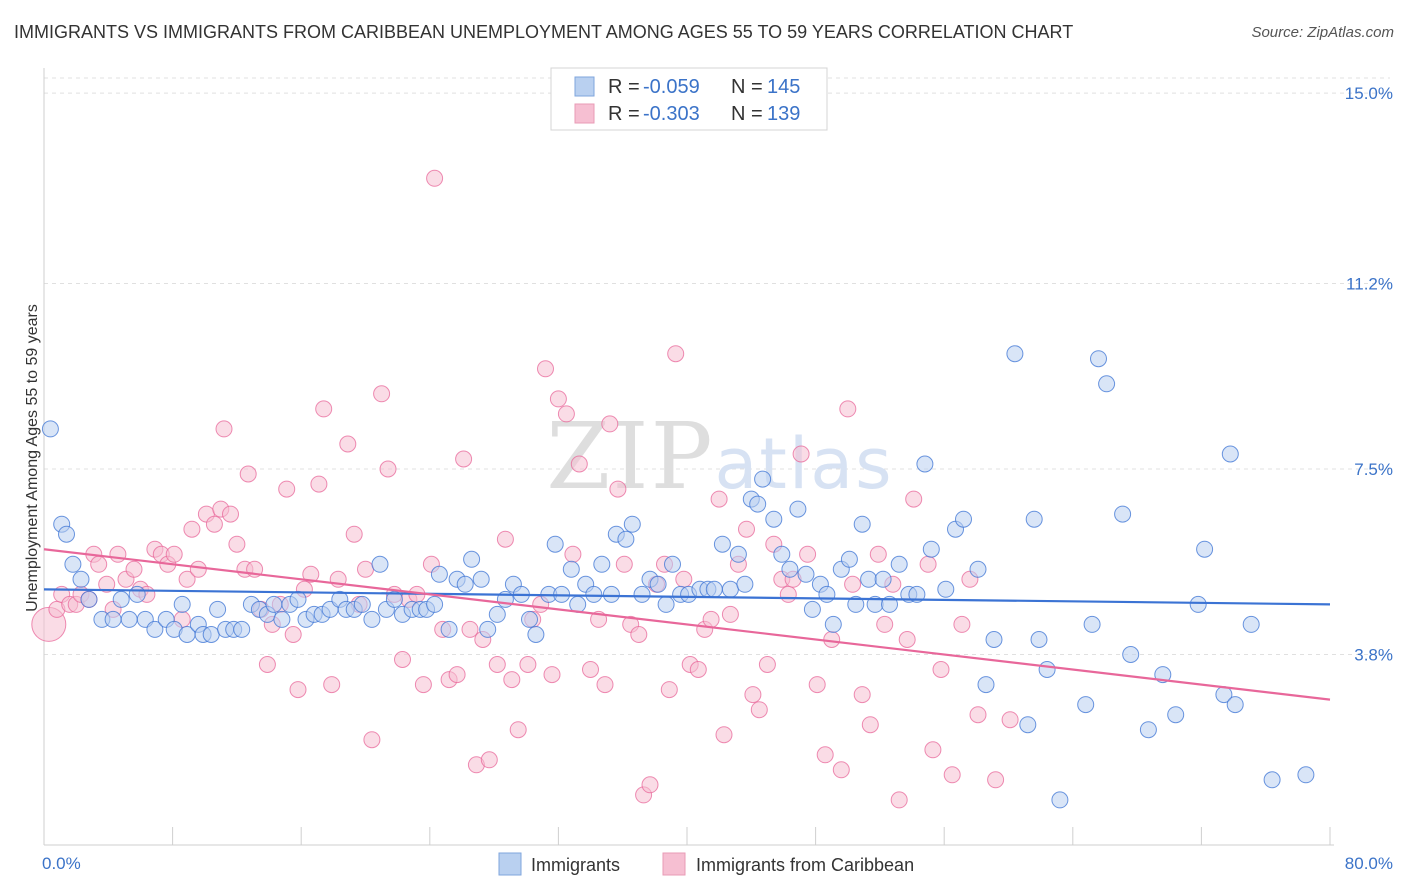 This screenshot has width=1406, height=892. I want to click on x-tick-label-min: 0.0%, so click(61, 863).